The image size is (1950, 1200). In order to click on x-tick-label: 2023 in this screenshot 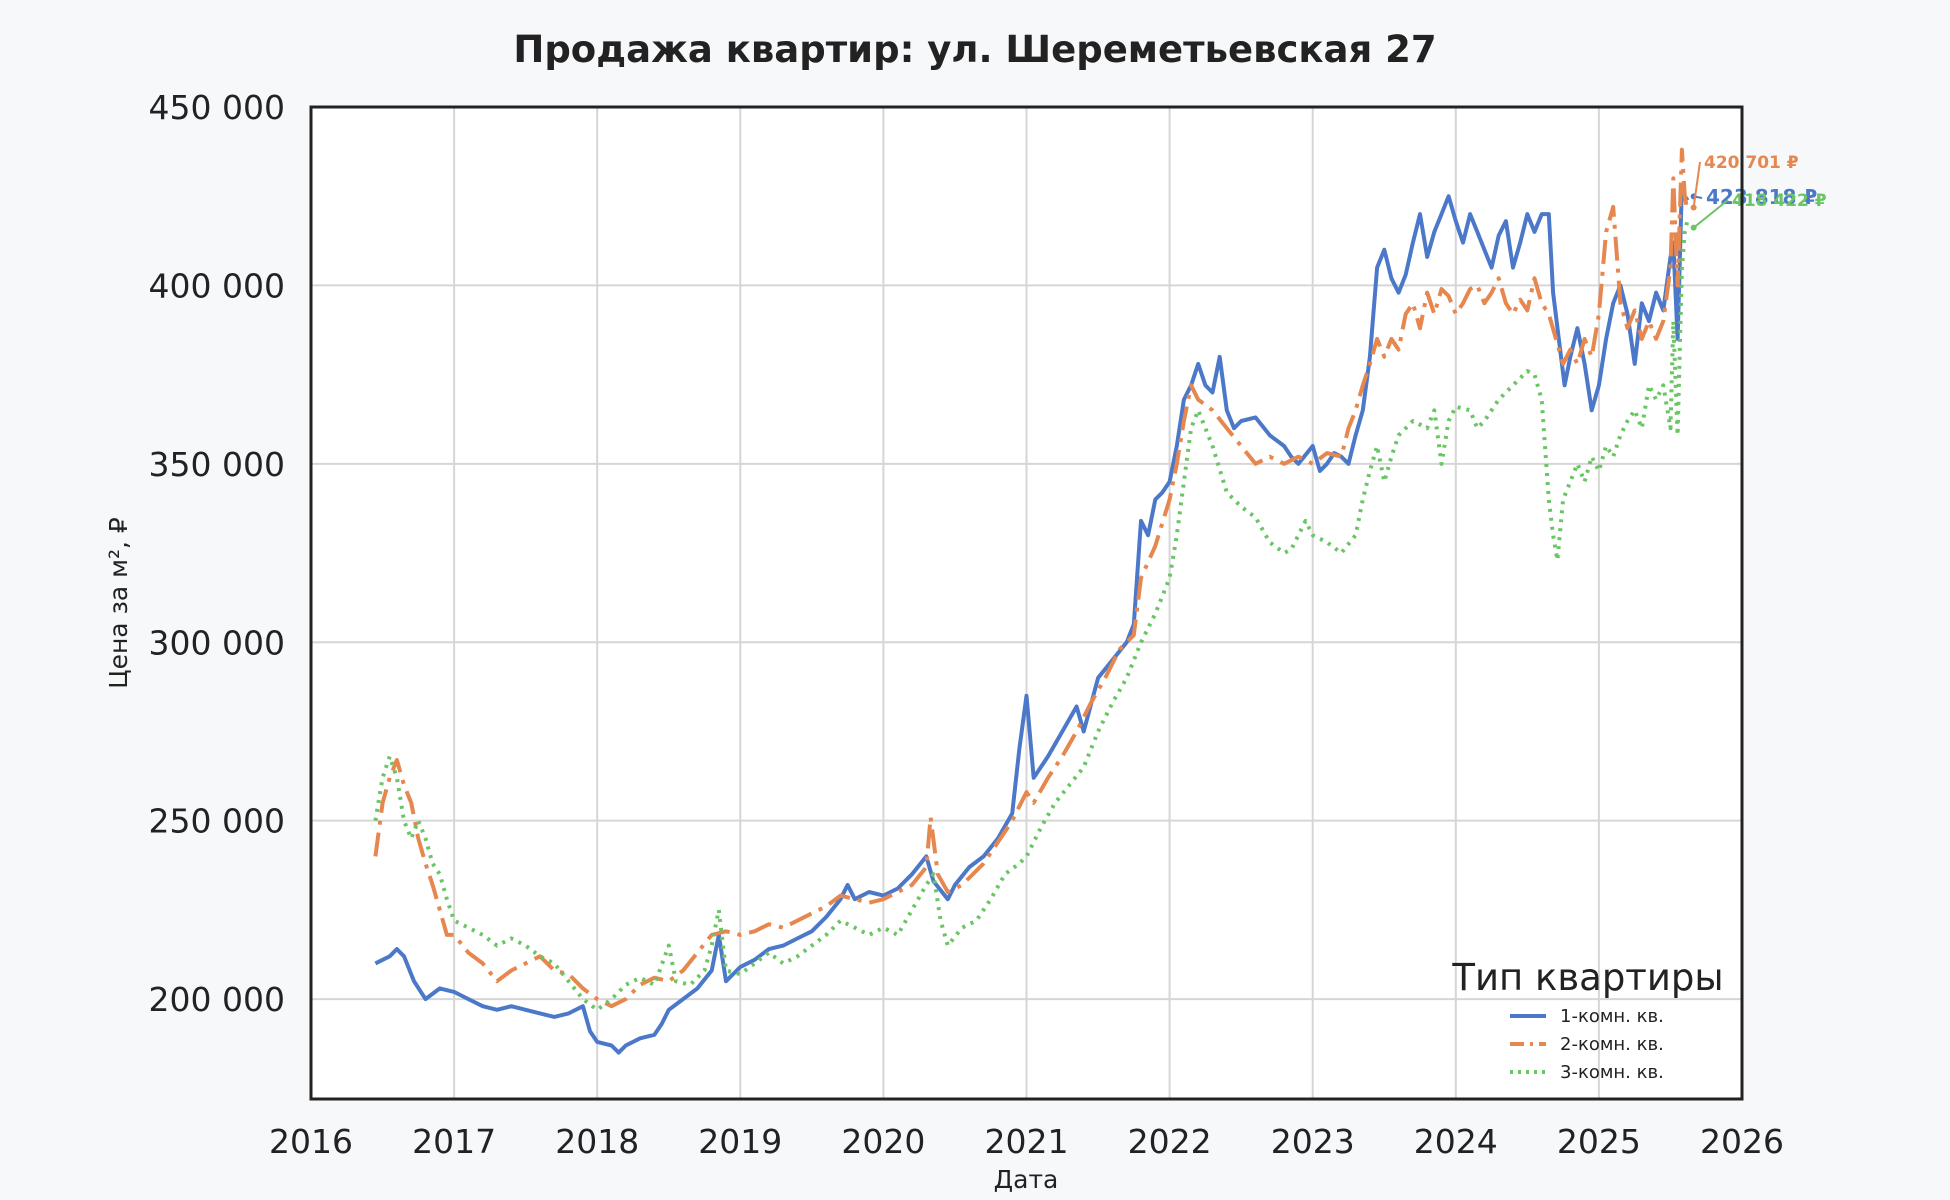, I will do `click(1313, 1141)`.